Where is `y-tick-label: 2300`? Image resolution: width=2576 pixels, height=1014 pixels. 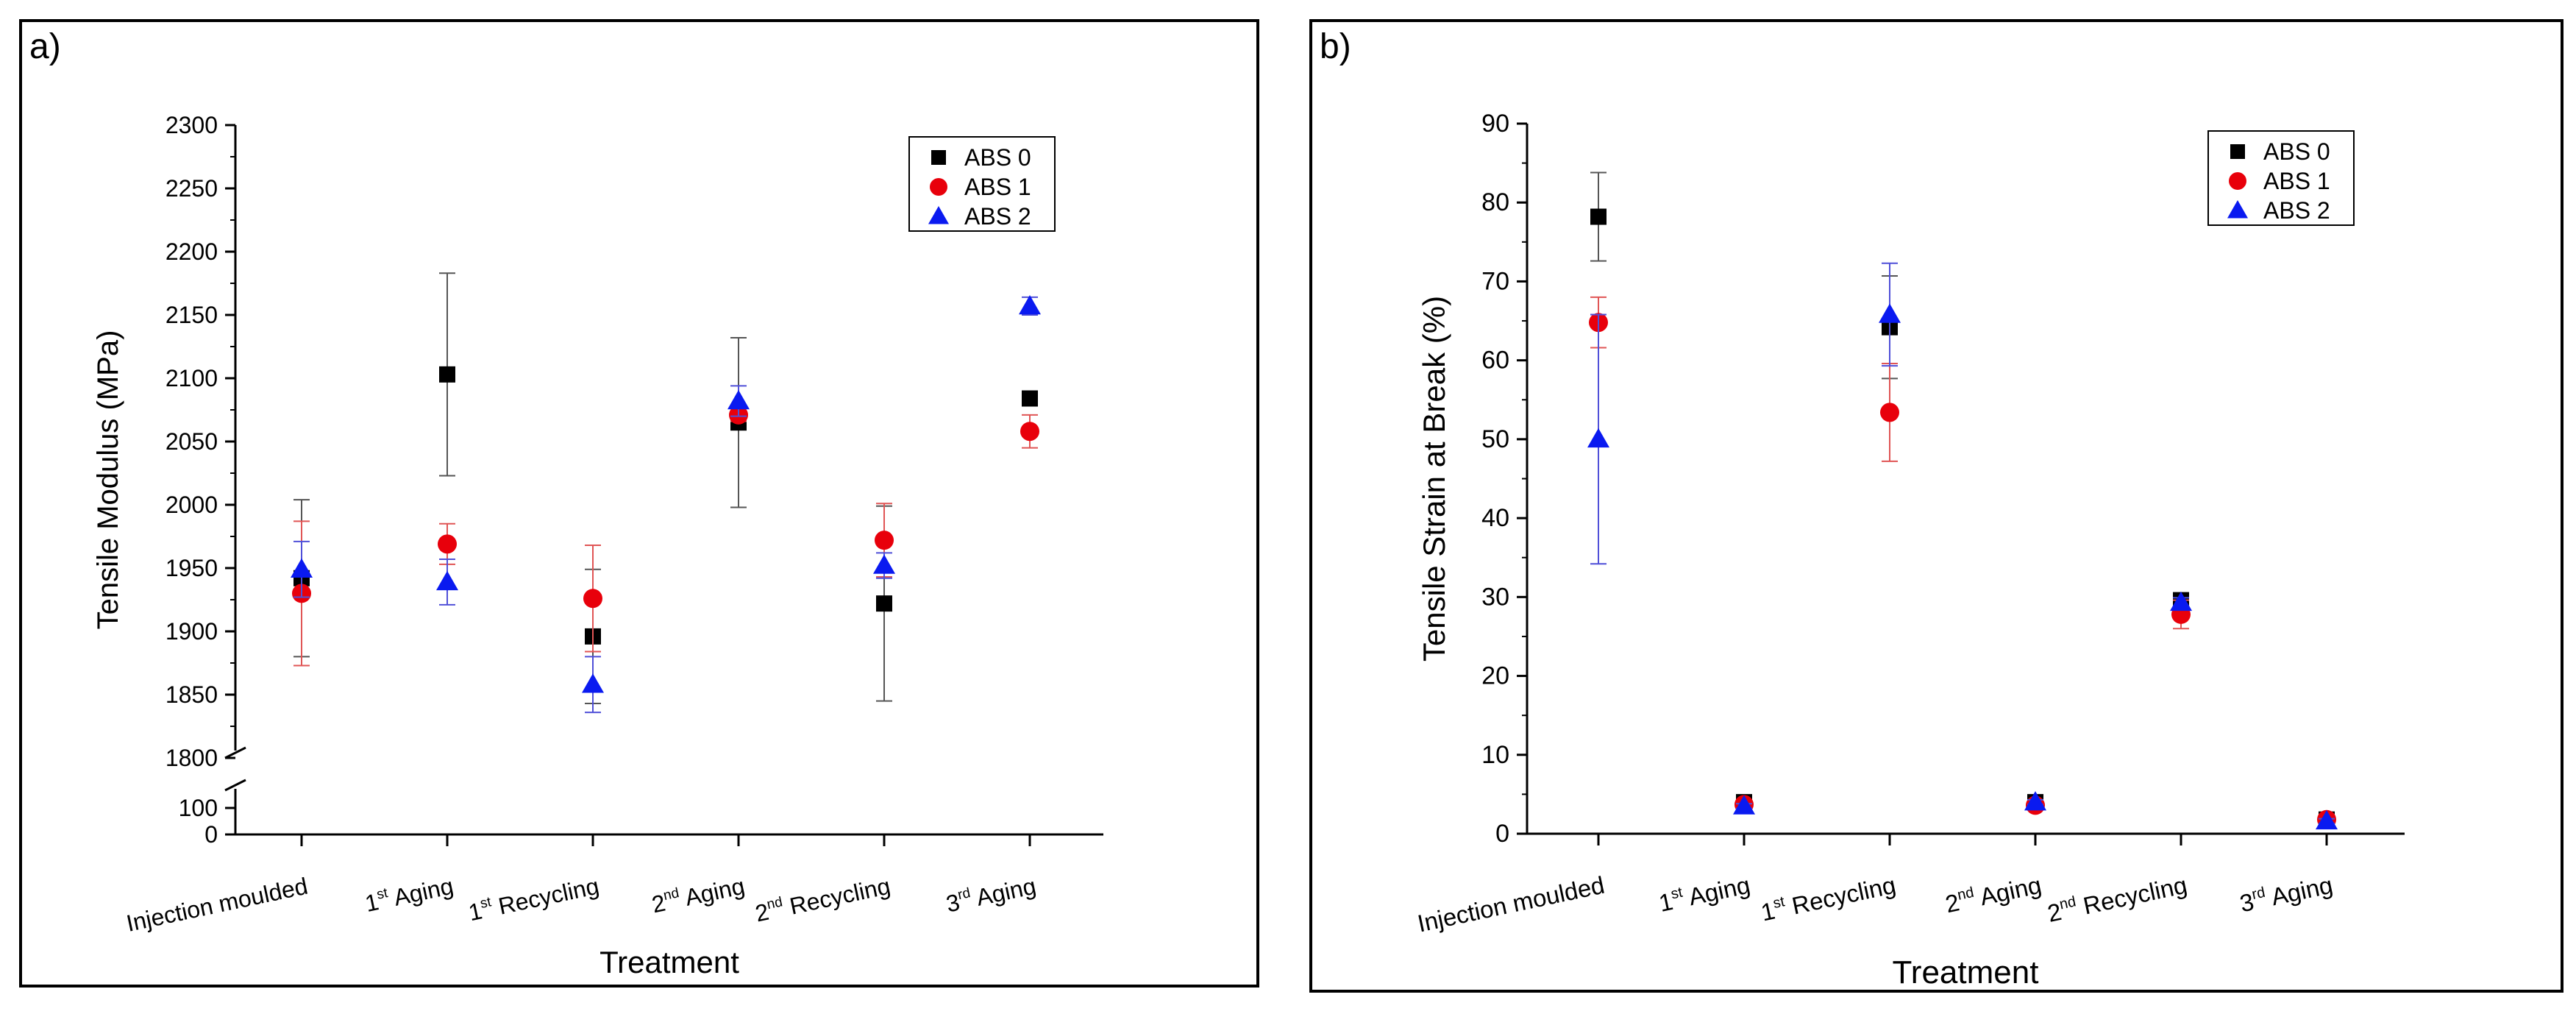 y-tick-label: 2300 is located at coordinates (192, 125).